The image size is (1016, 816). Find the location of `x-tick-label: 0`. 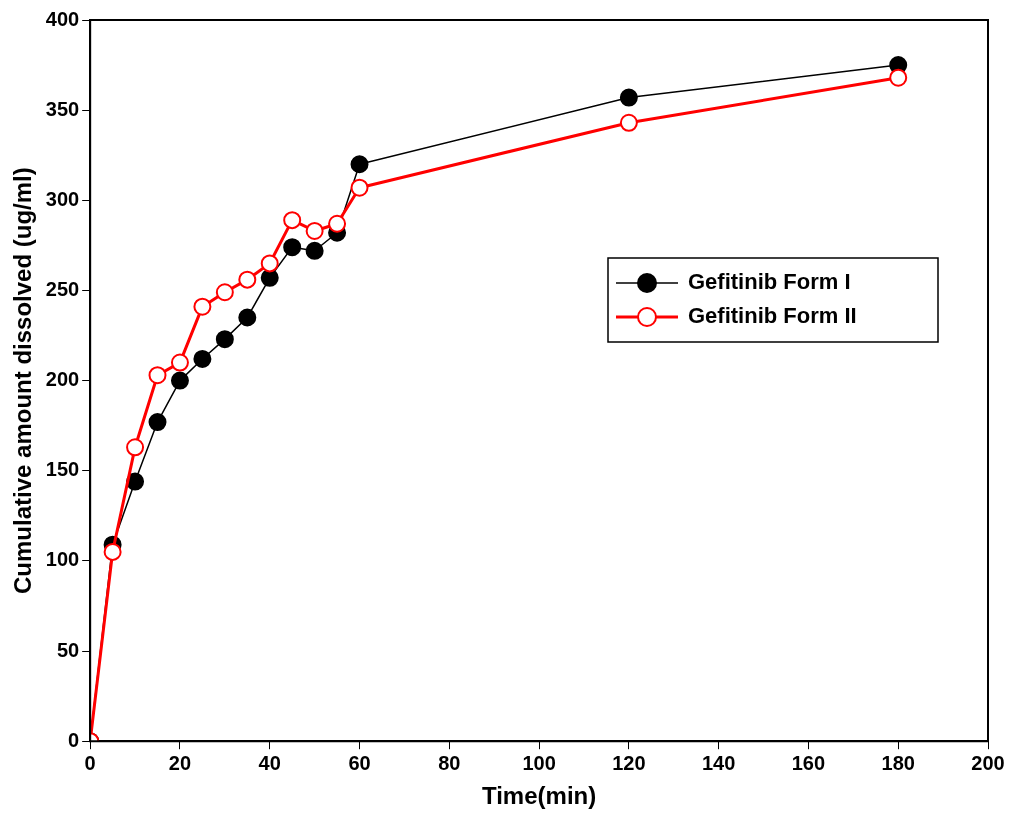

x-tick-label: 0 is located at coordinates (90, 762).